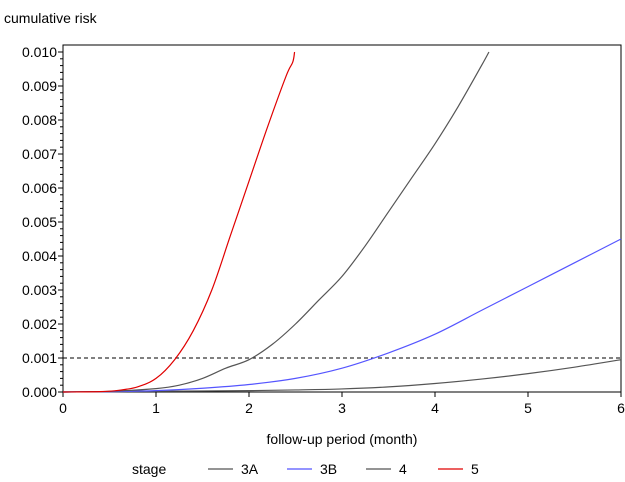 This screenshot has height=482, width=625. I want to click on x-tick-label: 0, so click(63, 408).